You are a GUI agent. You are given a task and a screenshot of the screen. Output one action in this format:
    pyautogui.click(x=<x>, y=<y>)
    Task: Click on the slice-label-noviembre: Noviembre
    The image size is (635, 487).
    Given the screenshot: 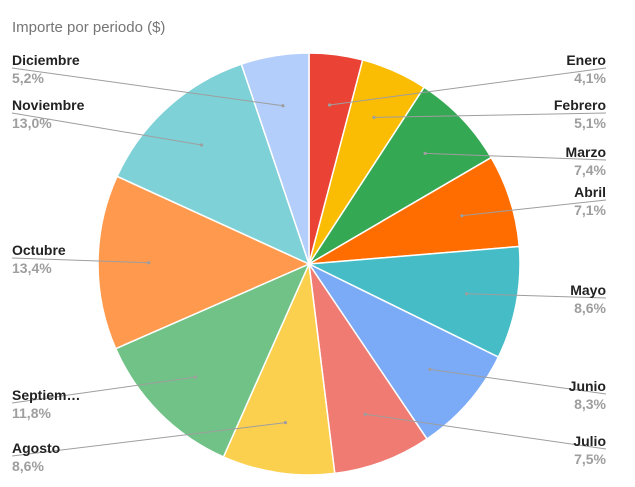 What is the action you would take?
    pyautogui.click(x=48, y=105)
    